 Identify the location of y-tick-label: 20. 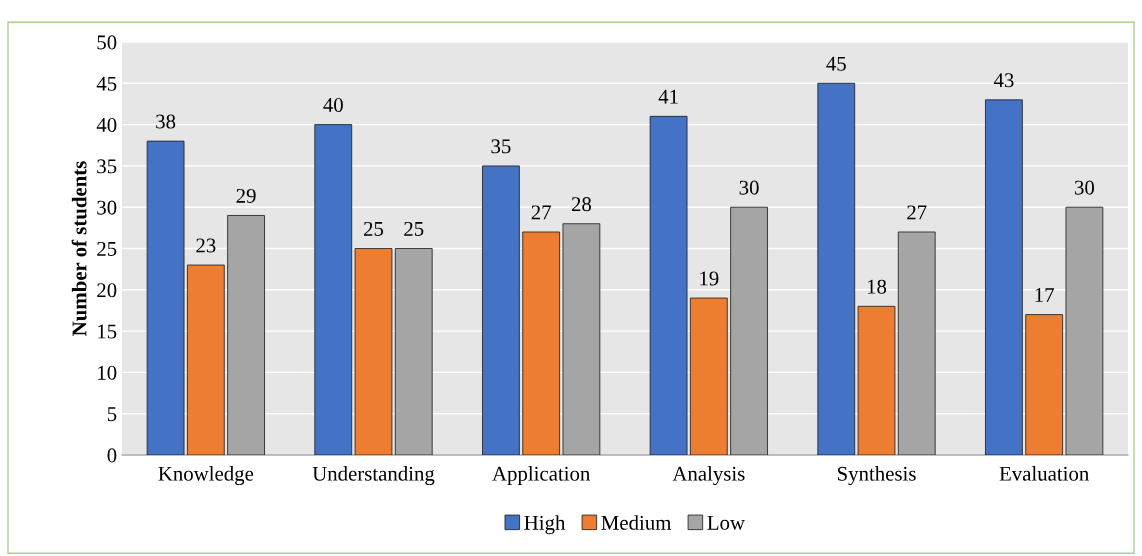
(107, 290).